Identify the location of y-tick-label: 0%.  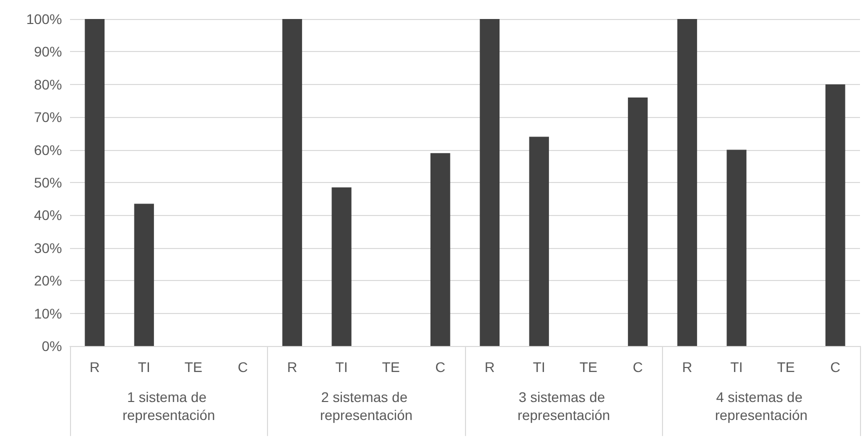
(52, 346).